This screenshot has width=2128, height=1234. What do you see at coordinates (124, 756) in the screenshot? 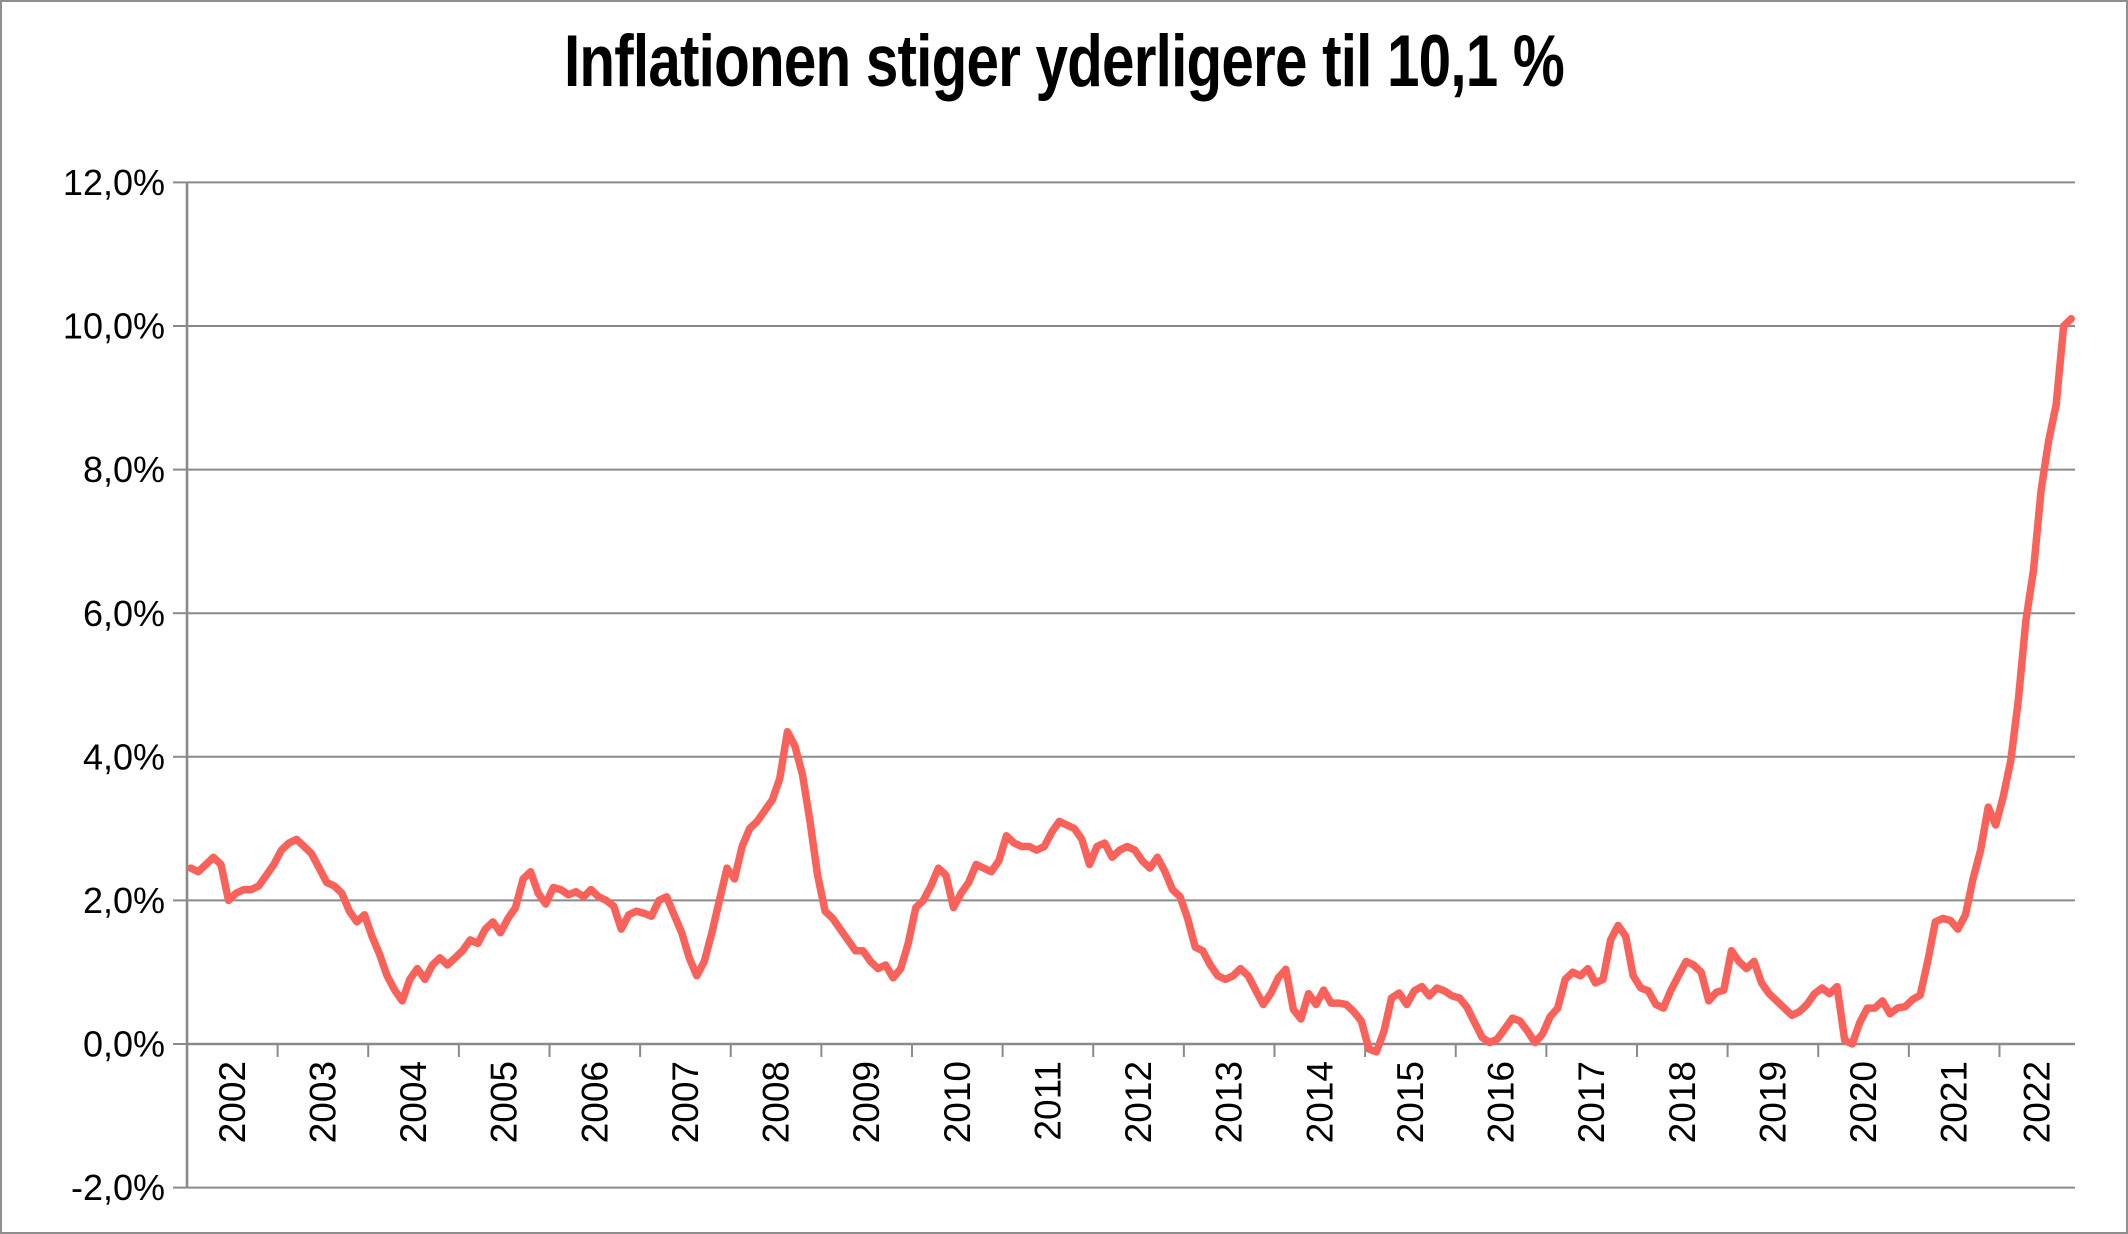
I see `y-axis-label: 4,0%` at bounding box center [124, 756].